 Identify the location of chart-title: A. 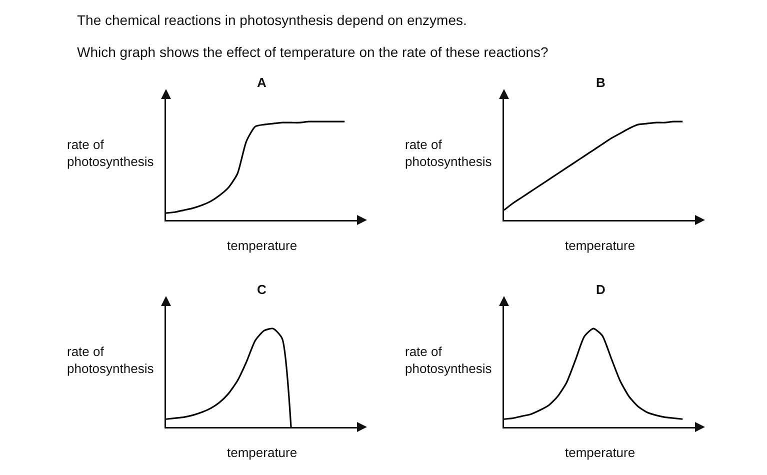
(262, 82).